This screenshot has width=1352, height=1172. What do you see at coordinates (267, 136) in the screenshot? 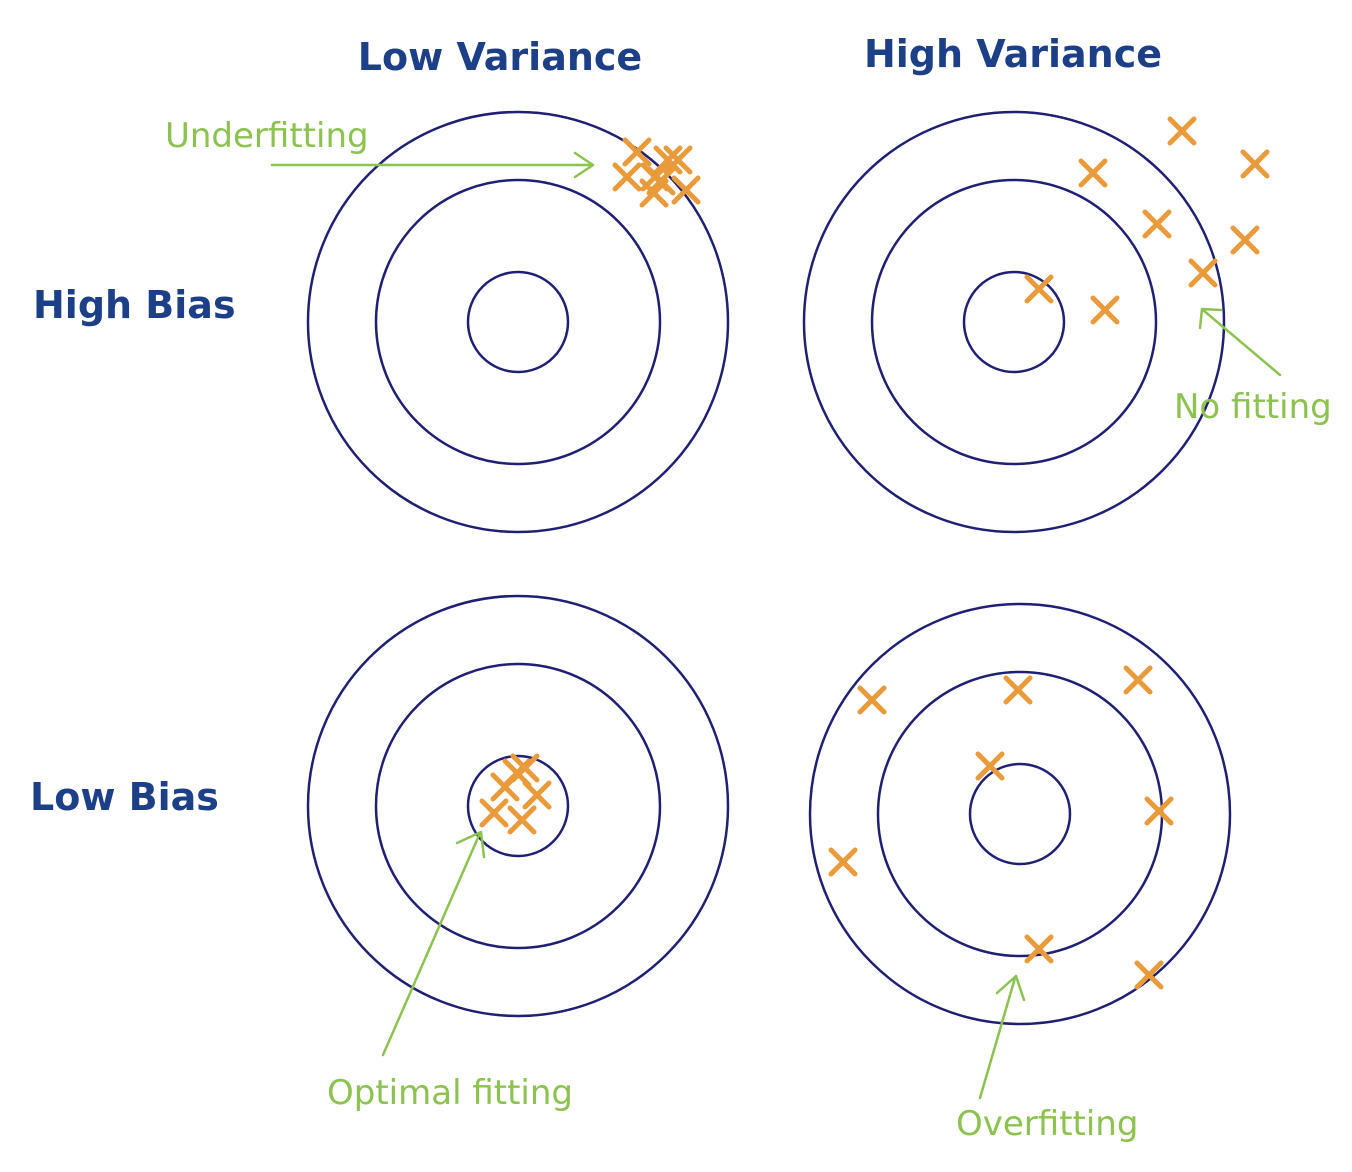
I see `underfitting-label: Underfitting` at bounding box center [267, 136].